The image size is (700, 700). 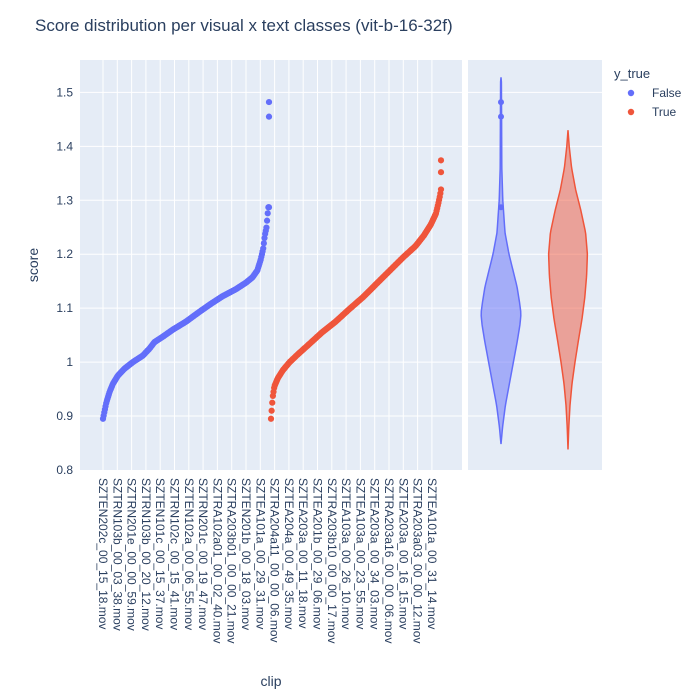 What do you see at coordinates (64, 200) in the screenshot?
I see `y-tick-label: 1.3` at bounding box center [64, 200].